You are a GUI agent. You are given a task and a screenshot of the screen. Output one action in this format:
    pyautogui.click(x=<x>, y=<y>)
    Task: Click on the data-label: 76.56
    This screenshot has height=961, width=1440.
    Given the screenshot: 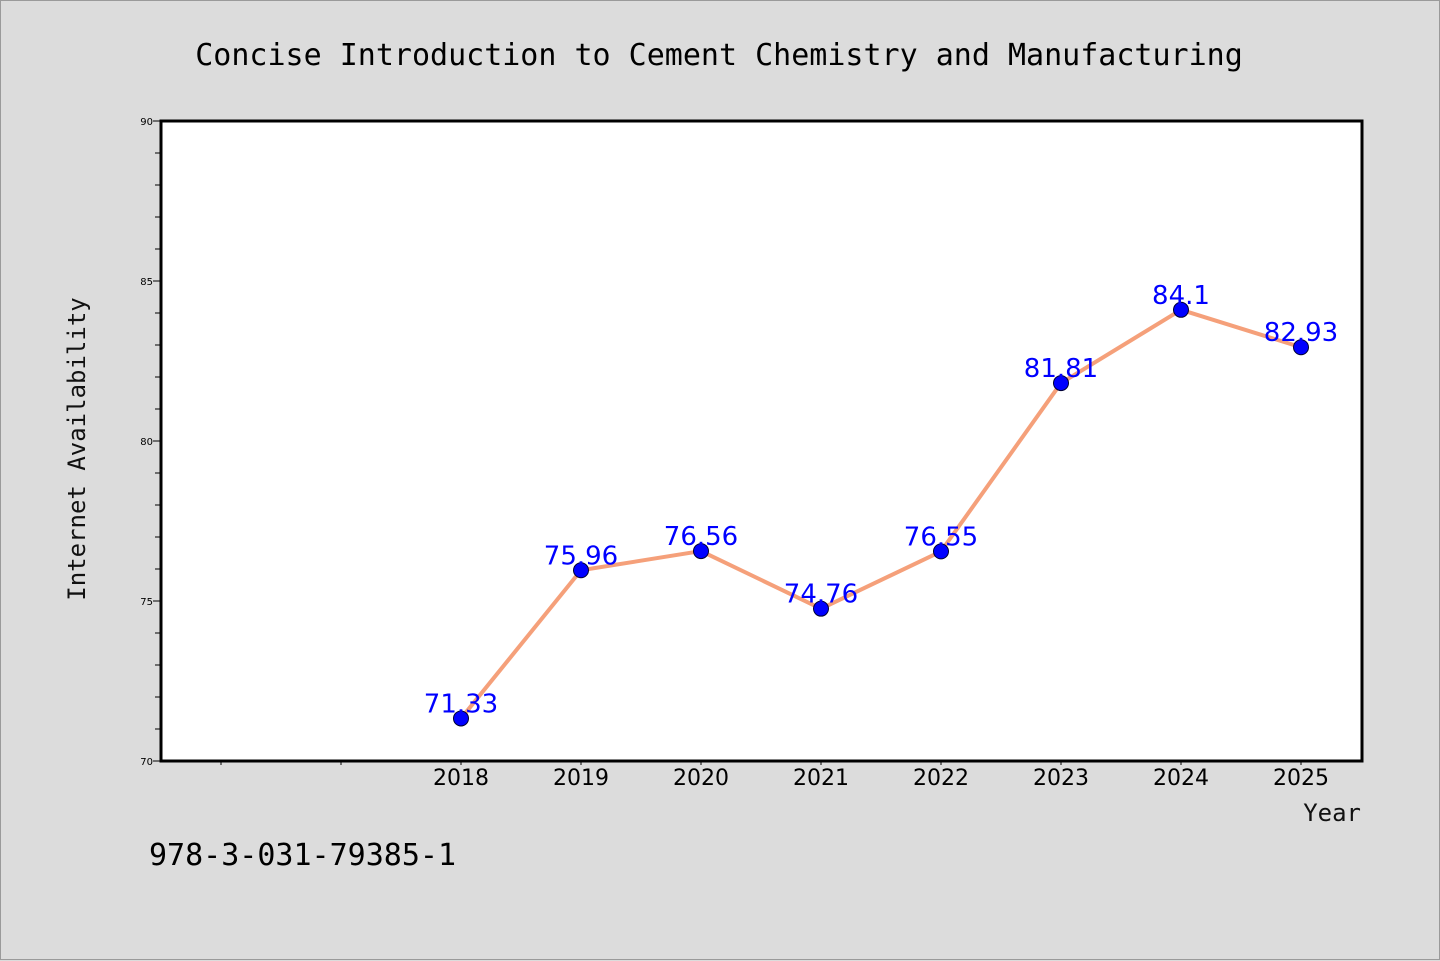 What is the action you would take?
    pyautogui.click(x=701, y=537)
    